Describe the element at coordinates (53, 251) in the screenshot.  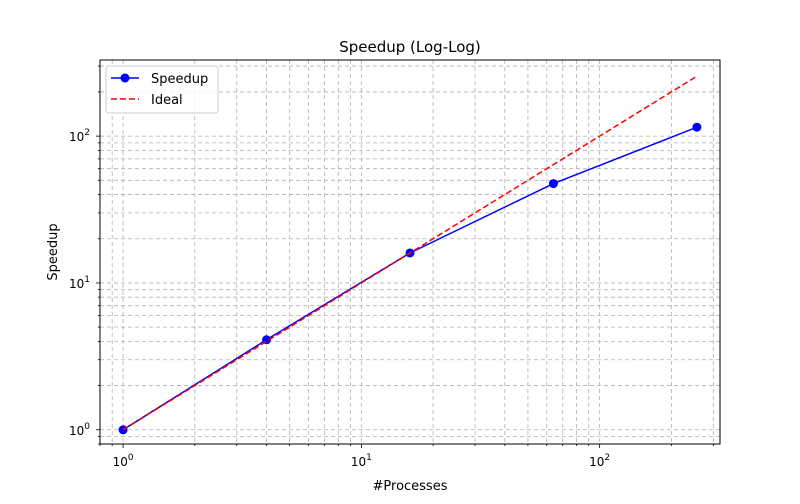
I see `y-axis-label: Speedup` at that location.